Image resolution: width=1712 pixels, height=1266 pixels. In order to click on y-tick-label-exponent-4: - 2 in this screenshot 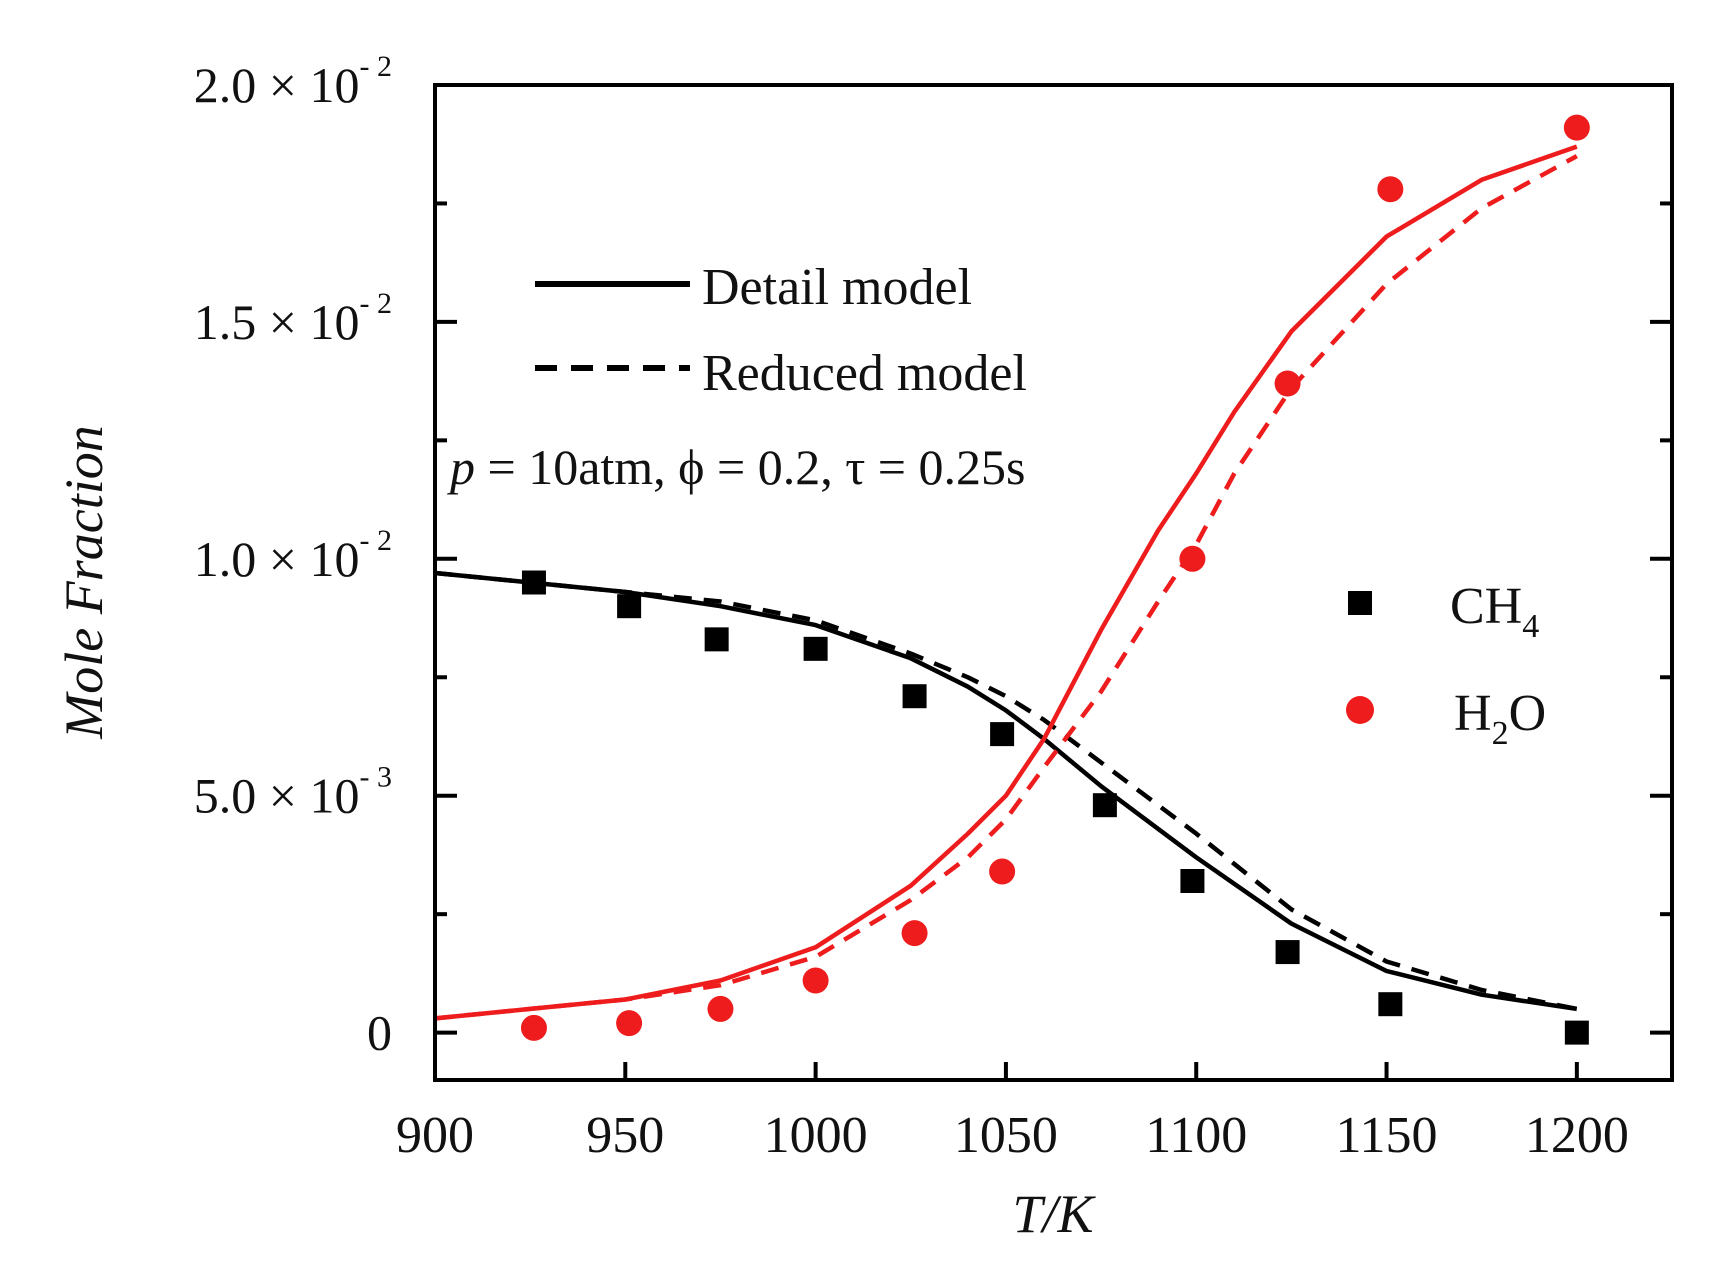, I will do `click(376, 66)`.